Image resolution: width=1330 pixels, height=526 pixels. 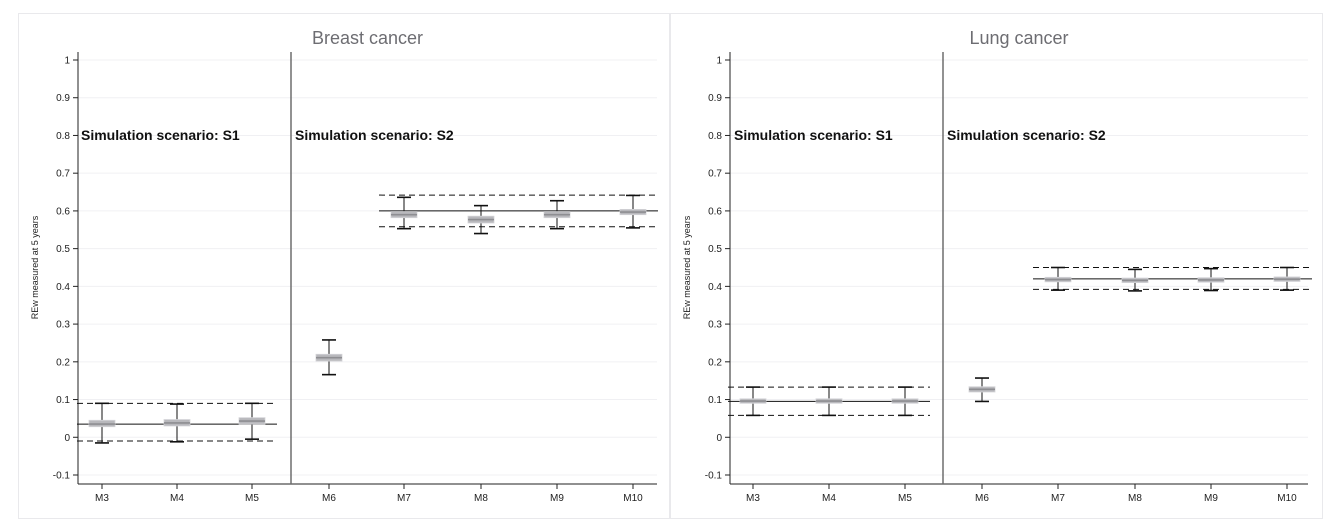 I want to click on chart-title: Breast cancer, so click(x=367, y=38).